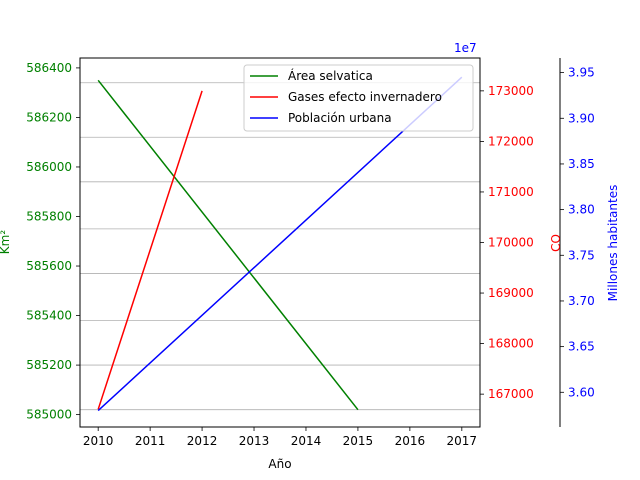 The height and width of the screenshot is (480, 640). What do you see at coordinates (581, 392) in the screenshot?
I see `y-right2-tick-label: 3.60` at bounding box center [581, 392].